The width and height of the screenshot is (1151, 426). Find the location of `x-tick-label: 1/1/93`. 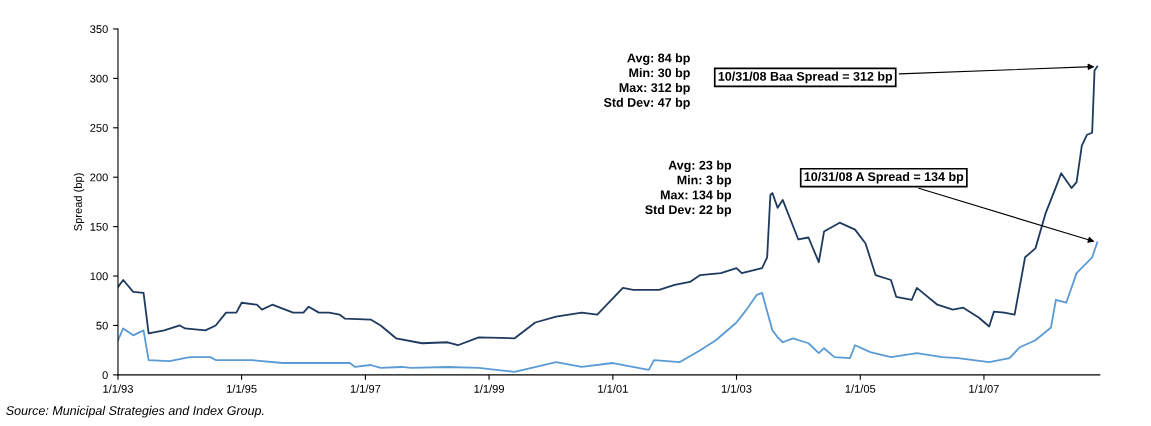

x-tick-label: 1/1/93 is located at coordinates (118, 388).